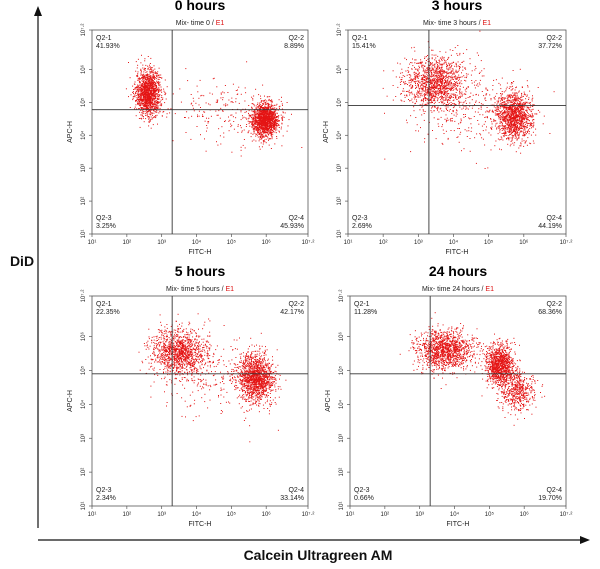 The height and width of the screenshot is (569, 600). Describe the element at coordinates (38, 11) in the screenshot. I see `outer-y-axis-arrow` at that location.